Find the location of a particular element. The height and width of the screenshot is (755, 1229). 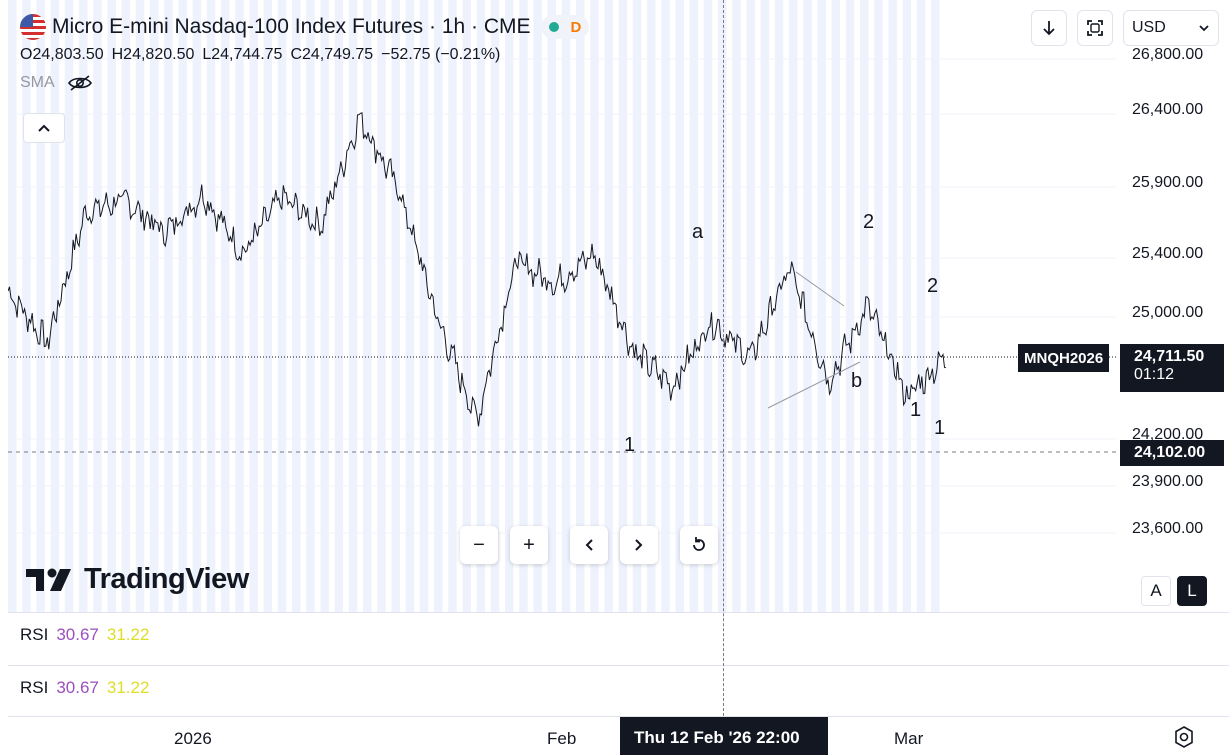

reset-chart-button is located at coordinates (699, 545).